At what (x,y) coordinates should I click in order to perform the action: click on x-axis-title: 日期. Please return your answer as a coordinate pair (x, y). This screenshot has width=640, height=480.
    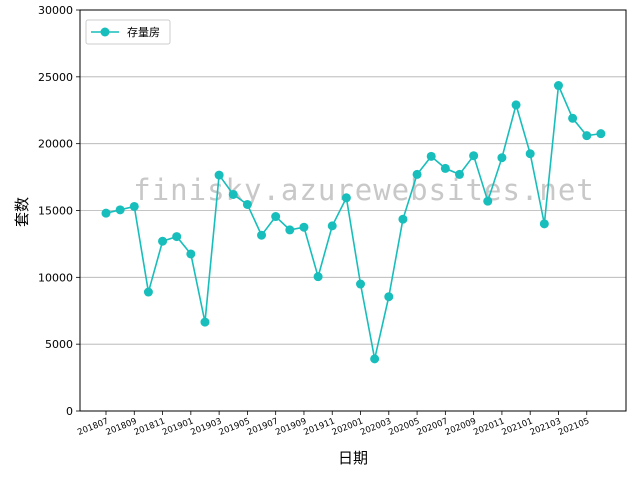
    Looking at the image, I should click on (353, 458).